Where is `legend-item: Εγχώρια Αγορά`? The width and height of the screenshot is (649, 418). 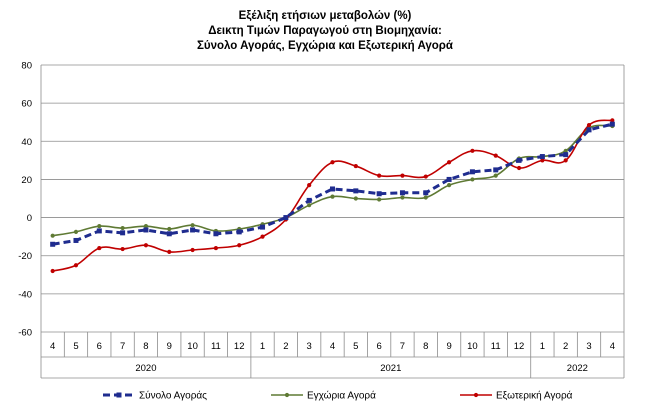
legend-item: Εγχώρια Αγορά is located at coordinates (323, 396).